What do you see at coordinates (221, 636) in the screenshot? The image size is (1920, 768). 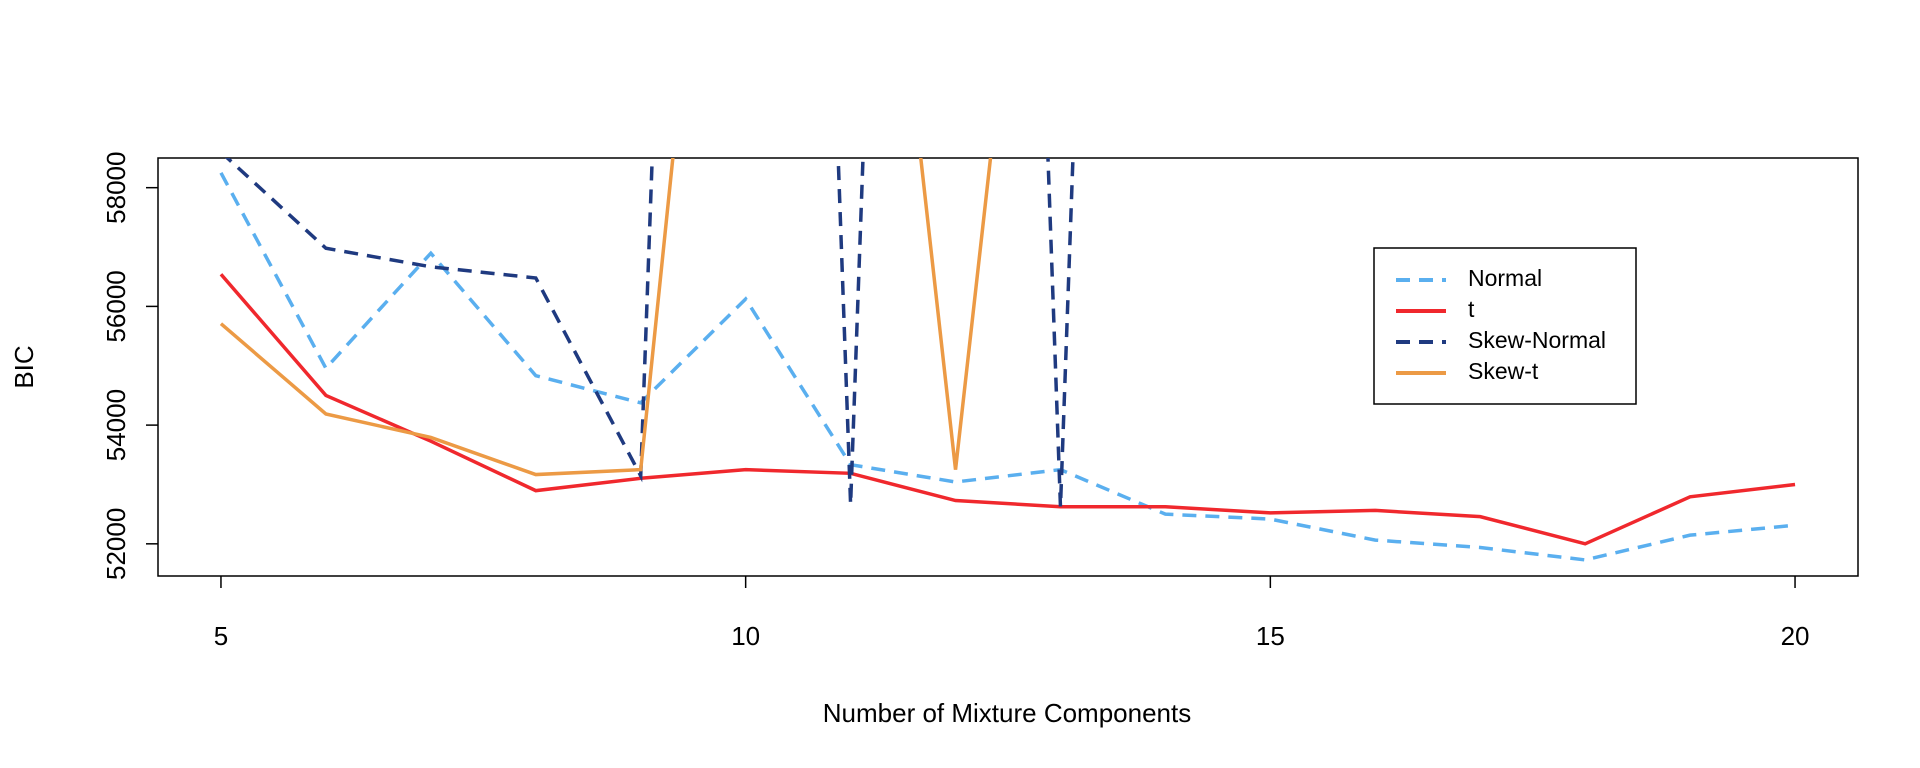 I see `x-tick-label: 5` at bounding box center [221, 636].